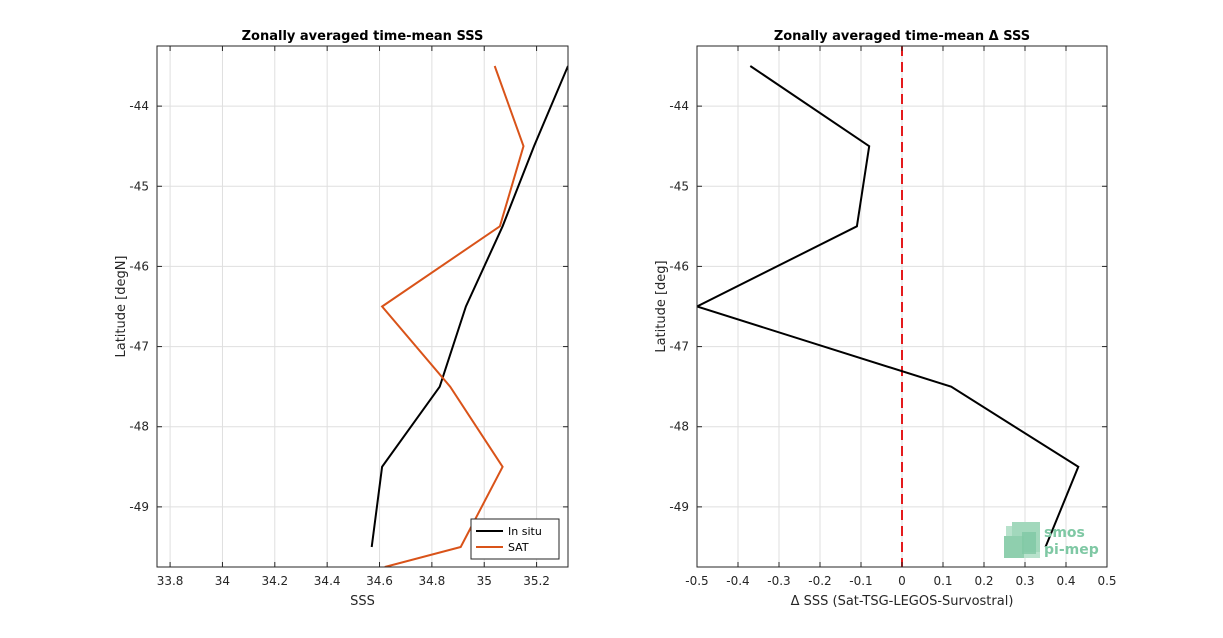 This screenshot has width=1223, height=638. What do you see at coordinates (902, 601) in the screenshot?
I see `x-axis-label: Δ SSS (Sat-TSG-LEGOS-Survostral)` at bounding box center [902, 601].